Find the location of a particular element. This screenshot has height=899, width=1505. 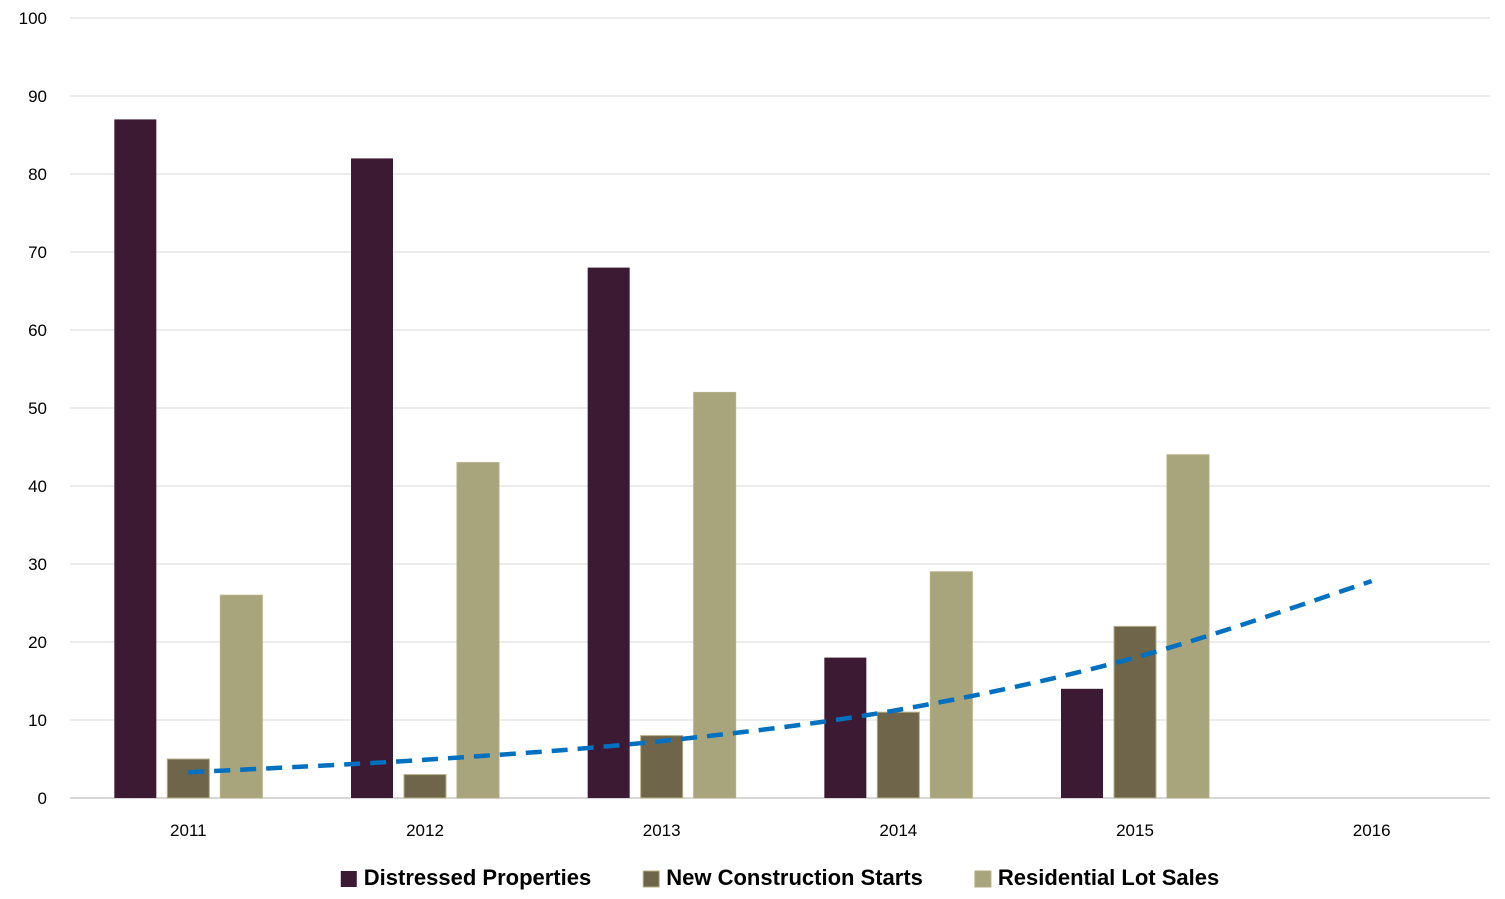

bar-distressed-properties-2015 is located at coordinates (1082, 743).